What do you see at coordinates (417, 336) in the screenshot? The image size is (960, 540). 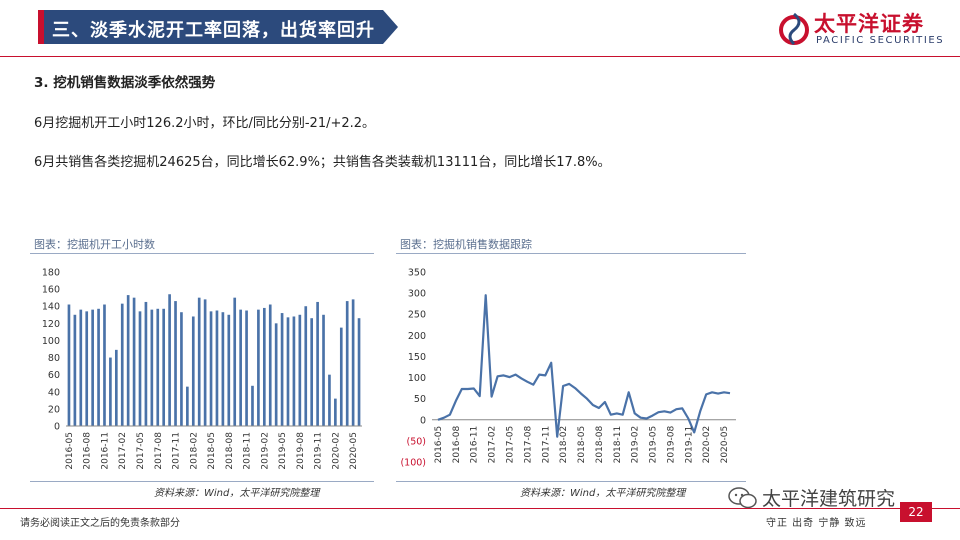 I see `y-tick-label: 200` at bounding box center [417, 336].